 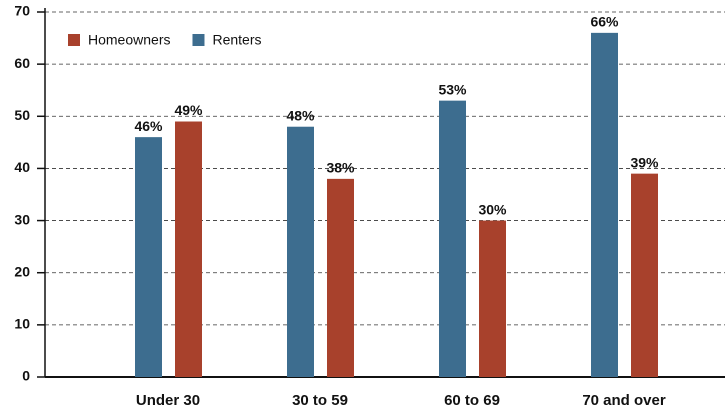 I want to click on x-tick-label: 30 to 59, so click(x=320, y=400).